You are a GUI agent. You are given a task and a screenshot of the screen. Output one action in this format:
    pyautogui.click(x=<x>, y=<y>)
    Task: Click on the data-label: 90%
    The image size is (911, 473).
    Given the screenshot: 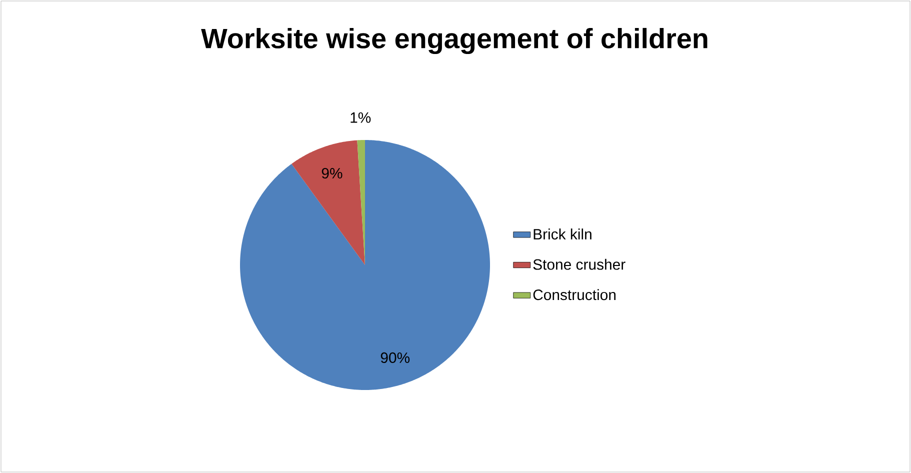 What is the action you would take?
    pyautogui.click(x=395, y=358)
    